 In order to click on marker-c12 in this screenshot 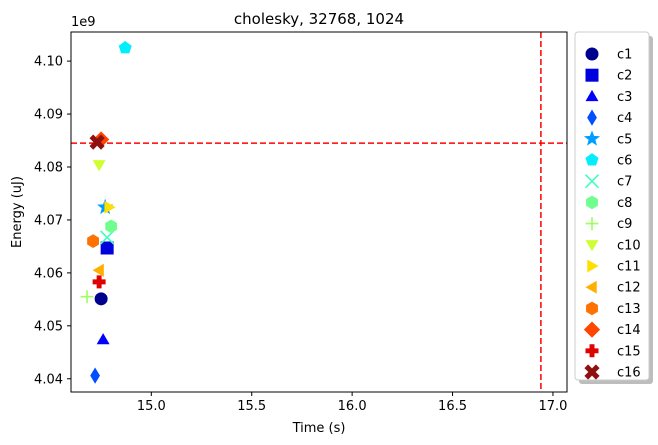, I will do `click(98, 270)`.